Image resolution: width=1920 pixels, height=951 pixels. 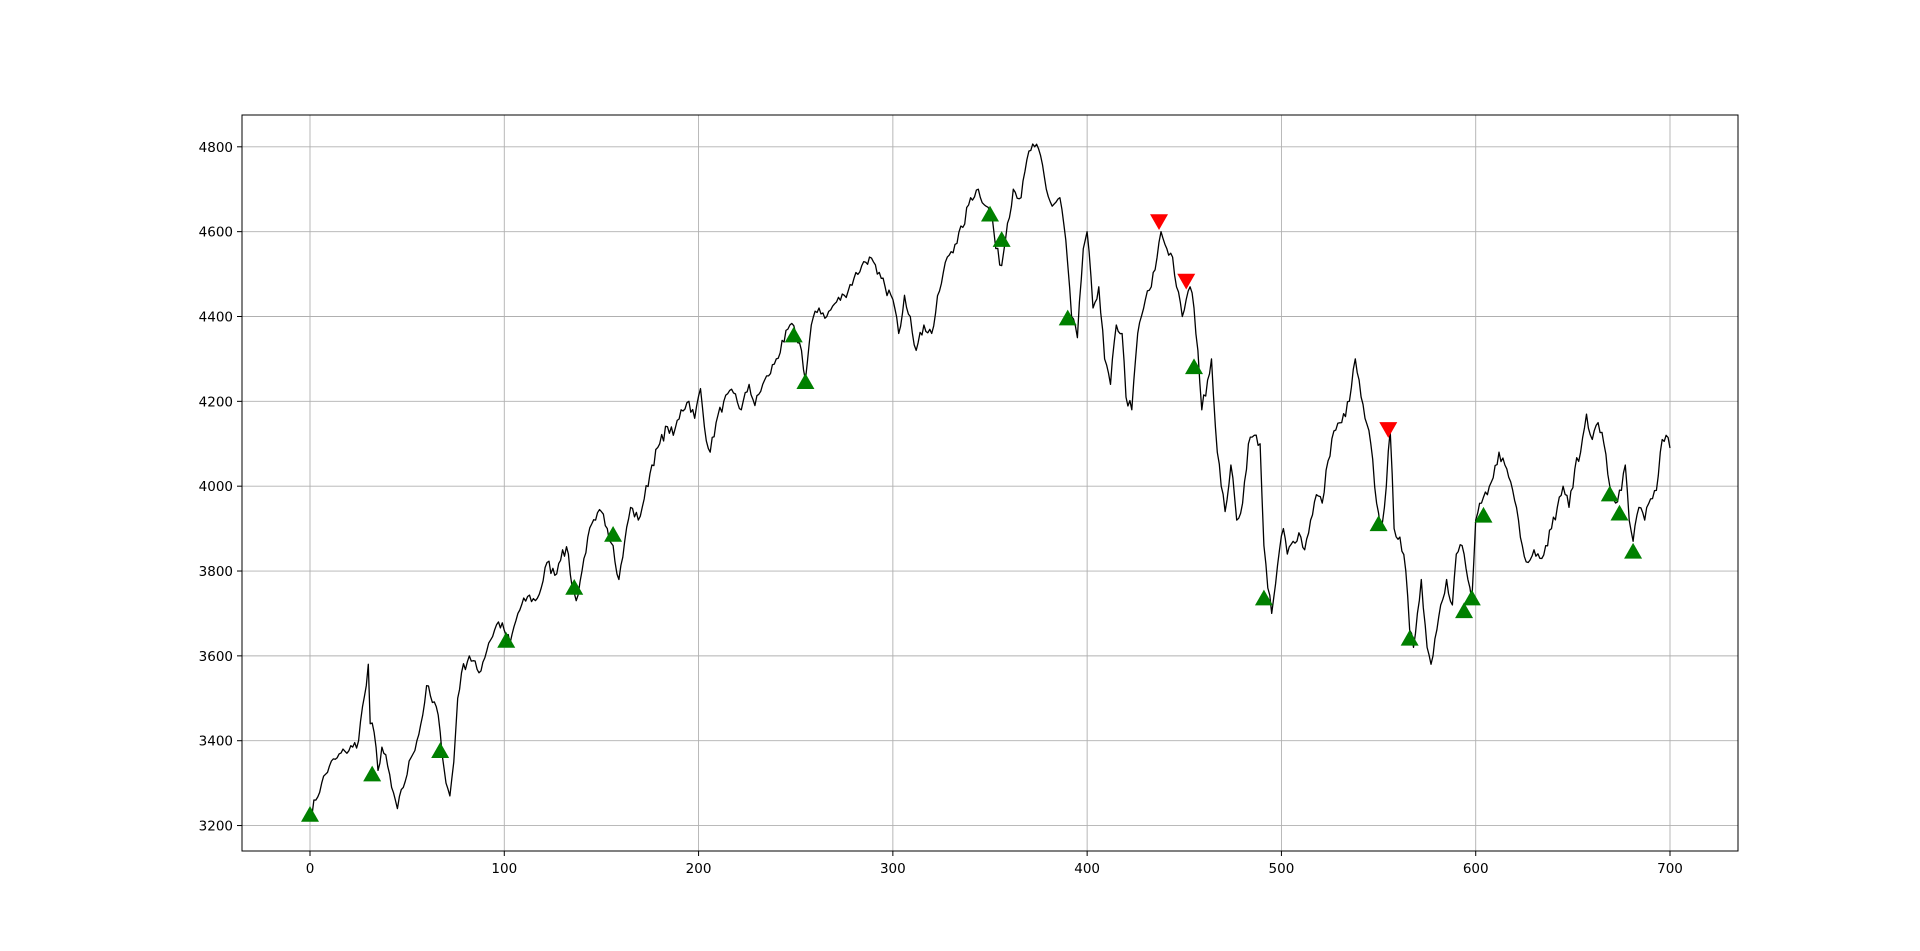 I want to click on x-tick-label: 700, so click(x=1670, y=869).